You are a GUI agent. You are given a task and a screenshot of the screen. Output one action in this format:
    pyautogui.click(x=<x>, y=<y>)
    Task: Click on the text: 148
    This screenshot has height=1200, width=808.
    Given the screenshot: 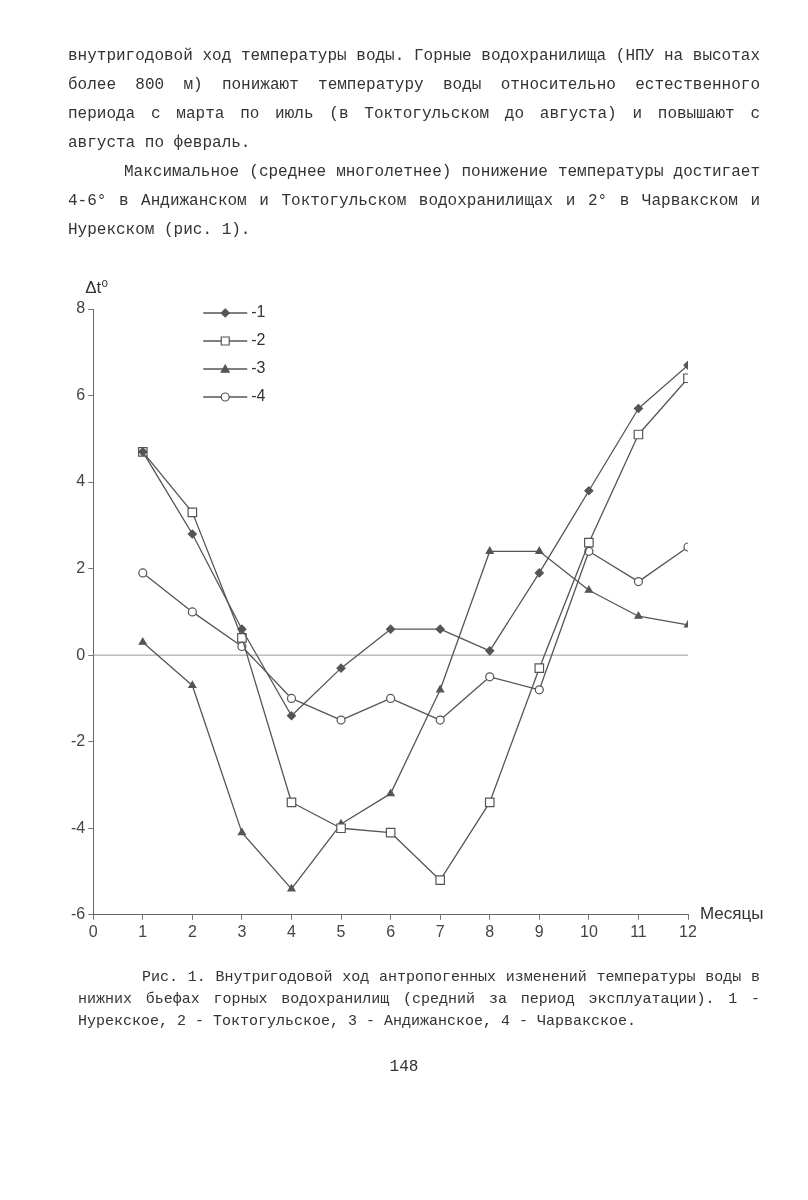 What is the action you would take?
    pyautogui.click(x=404, y=1067)
    